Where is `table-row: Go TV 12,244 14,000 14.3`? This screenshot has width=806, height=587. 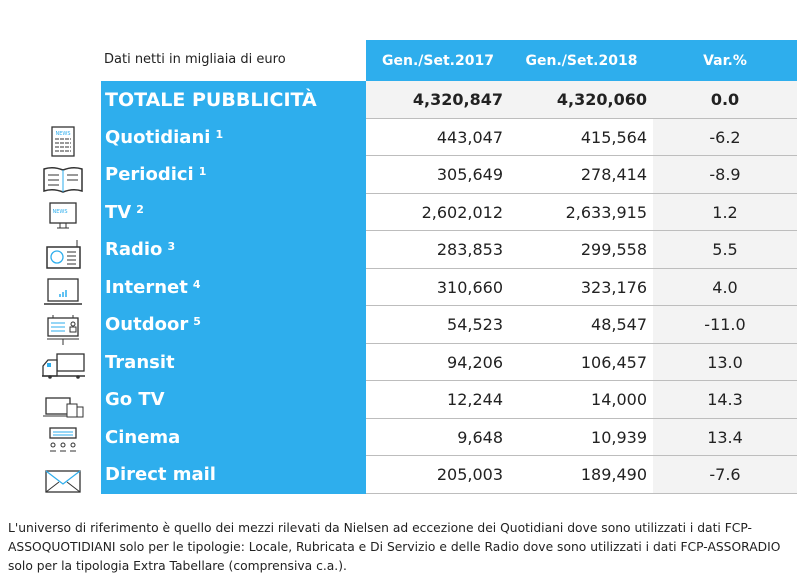
table-row: Go TV 12,244 14,000 14.3 is located at coordinates (449, 400).